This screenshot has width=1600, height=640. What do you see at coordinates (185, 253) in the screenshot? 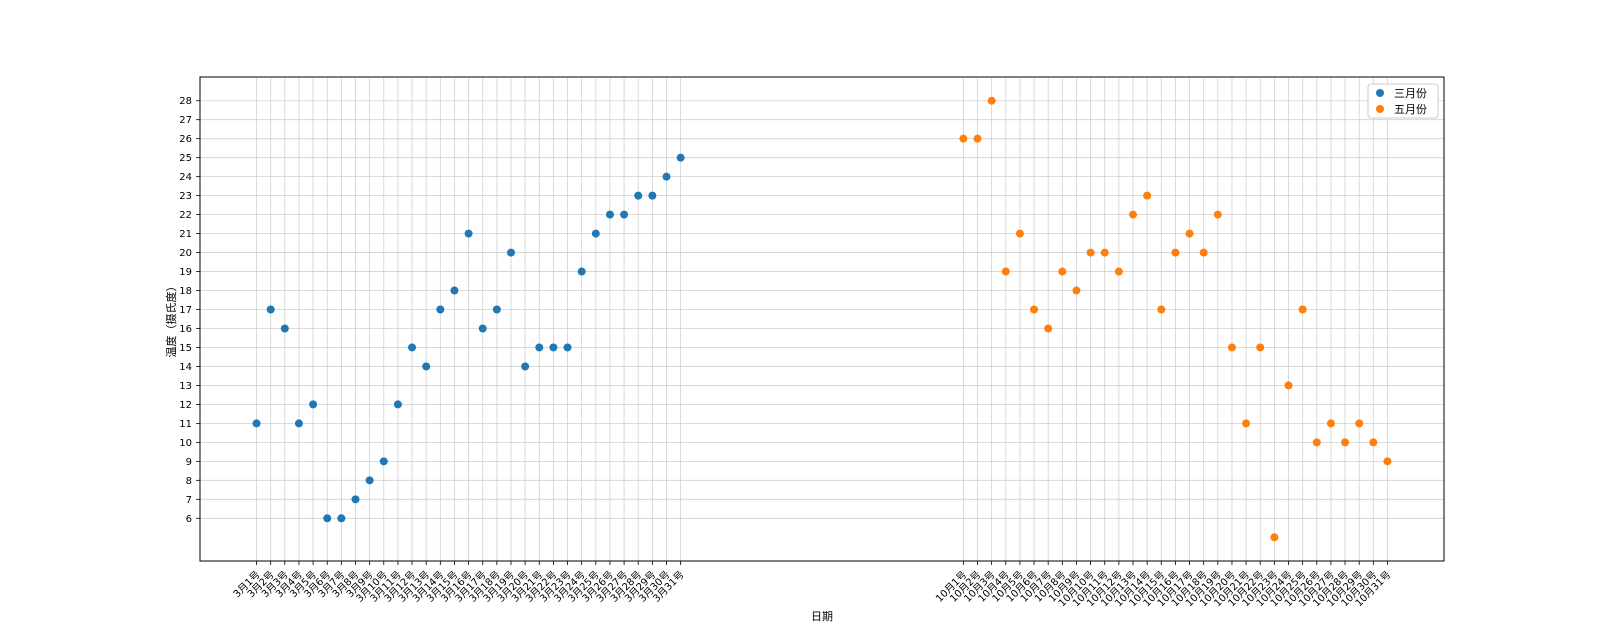
I see `y-tick-label: 20` at bounding box center [185, 253].